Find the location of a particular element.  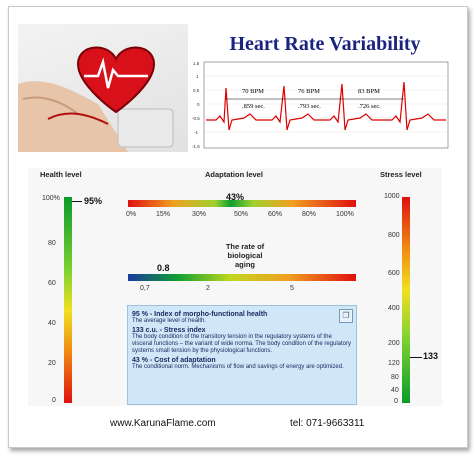

footer-website: www.KarunaFlame.com is located at coordinates (163, 423).